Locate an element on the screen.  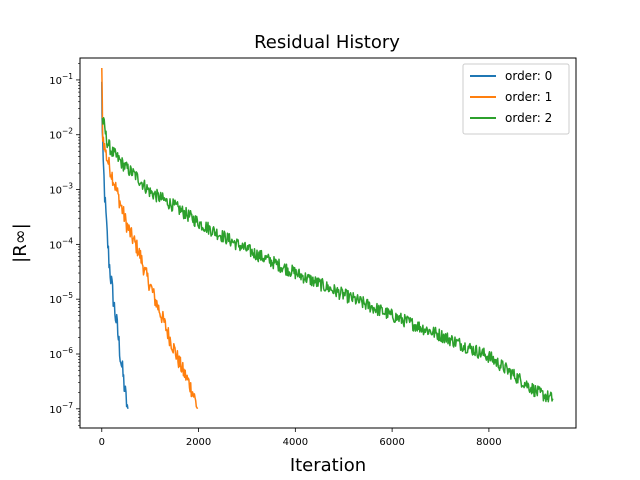
y-tick-label: 10⁻⁷ is located at coordinates (61, 408).